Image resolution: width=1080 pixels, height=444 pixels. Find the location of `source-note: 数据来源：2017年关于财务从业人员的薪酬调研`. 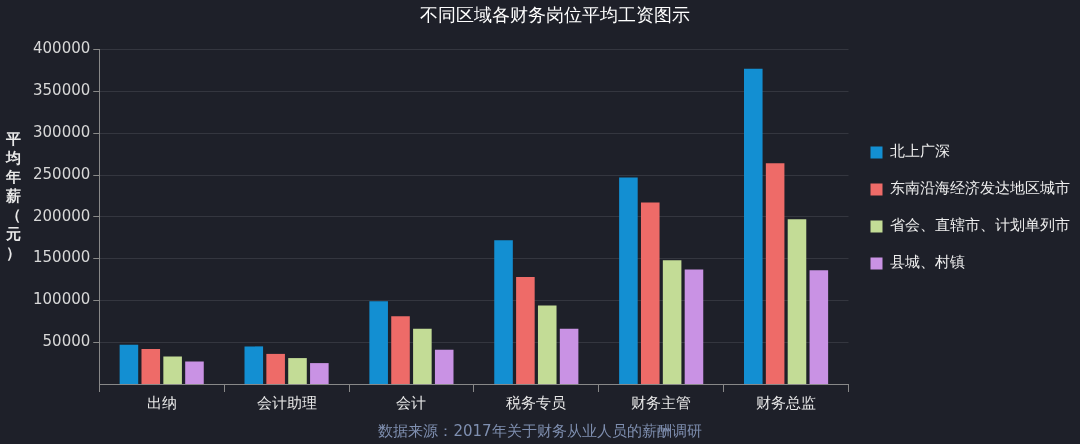

source-note: 数据来源：2017年关于财务从业人员的薪酬调研 is located at coordinates (540, 431).